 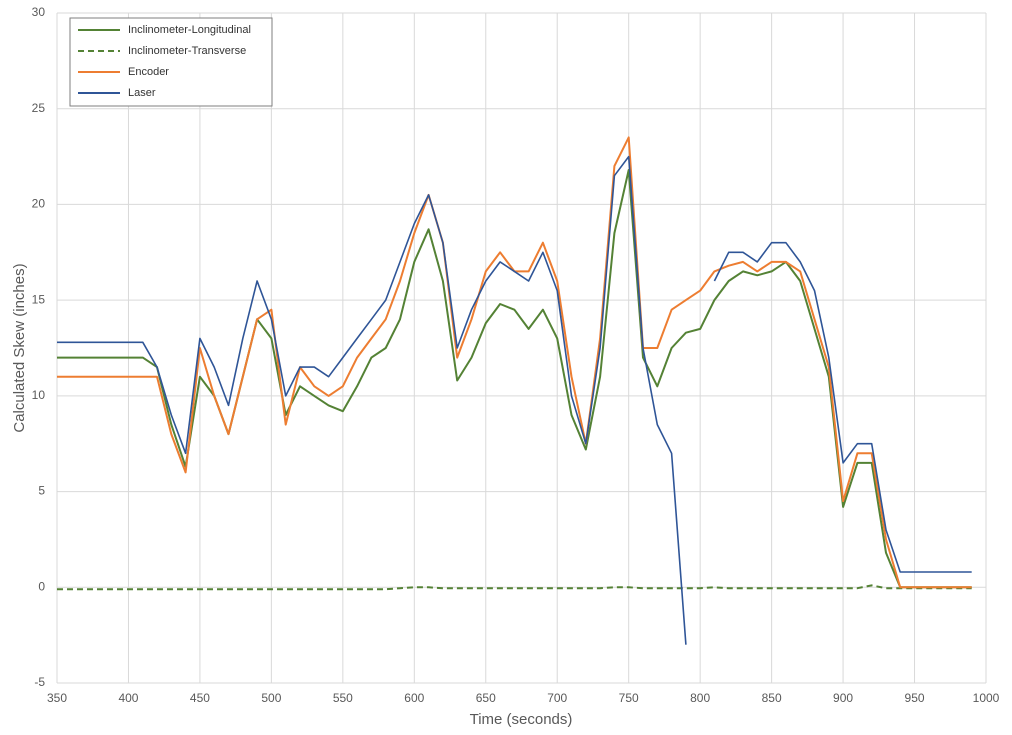 I want to click on x-tick-label: 650, so click(x=486, y=698).